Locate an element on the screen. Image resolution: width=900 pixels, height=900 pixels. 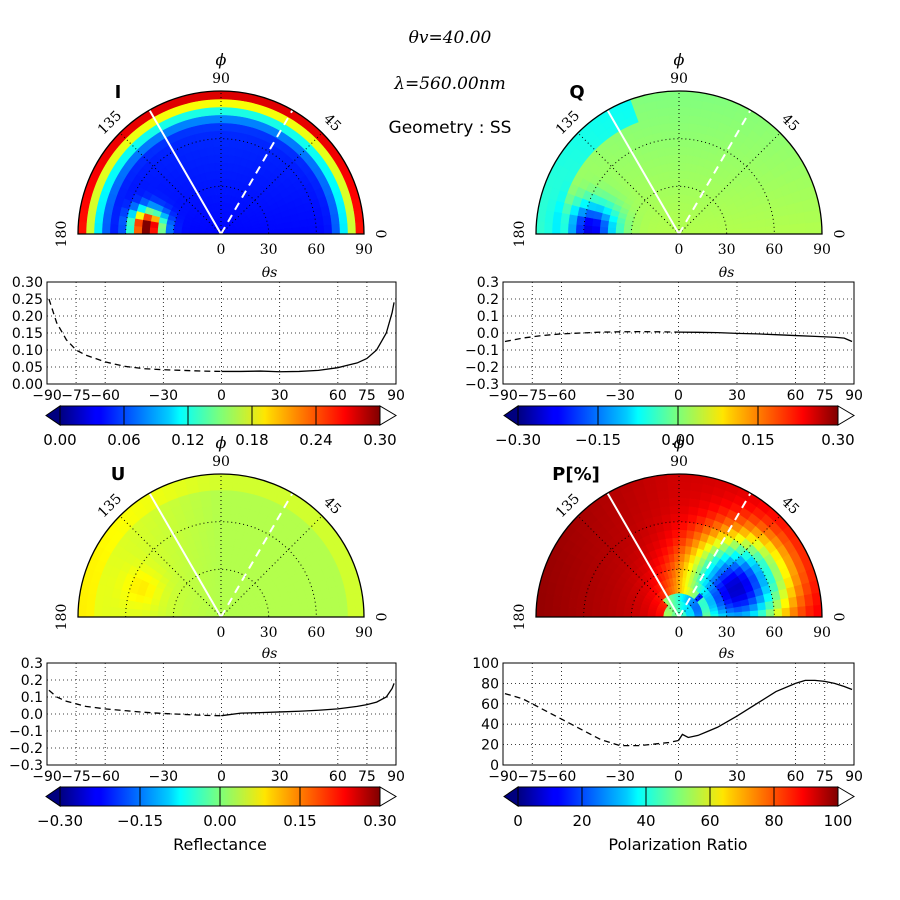
radial-tick-label: 0 is located at coordinates (221, 250).